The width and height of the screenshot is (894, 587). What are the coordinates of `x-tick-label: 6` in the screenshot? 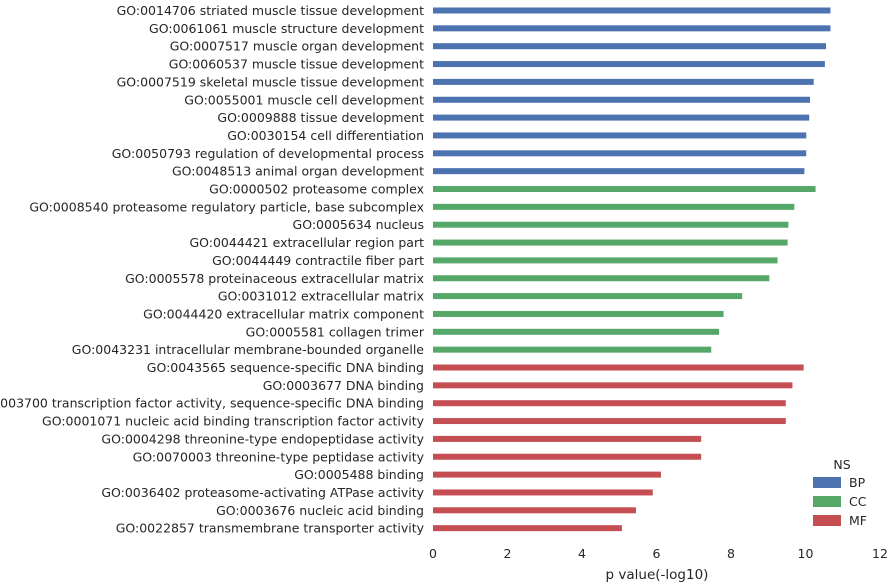 It's located at (657, 553).